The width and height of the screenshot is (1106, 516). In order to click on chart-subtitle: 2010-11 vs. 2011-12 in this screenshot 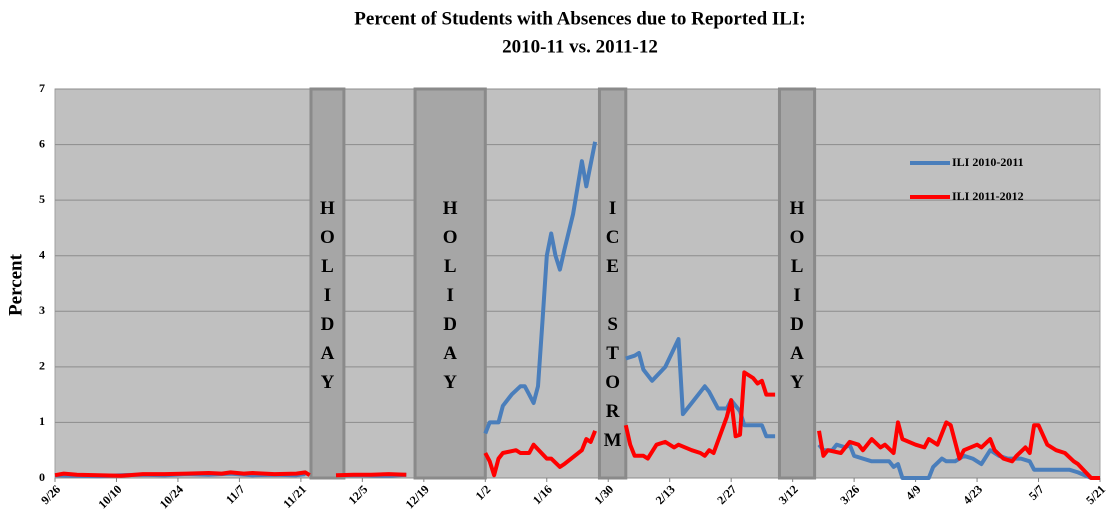, I will do `click(580, 46)`.